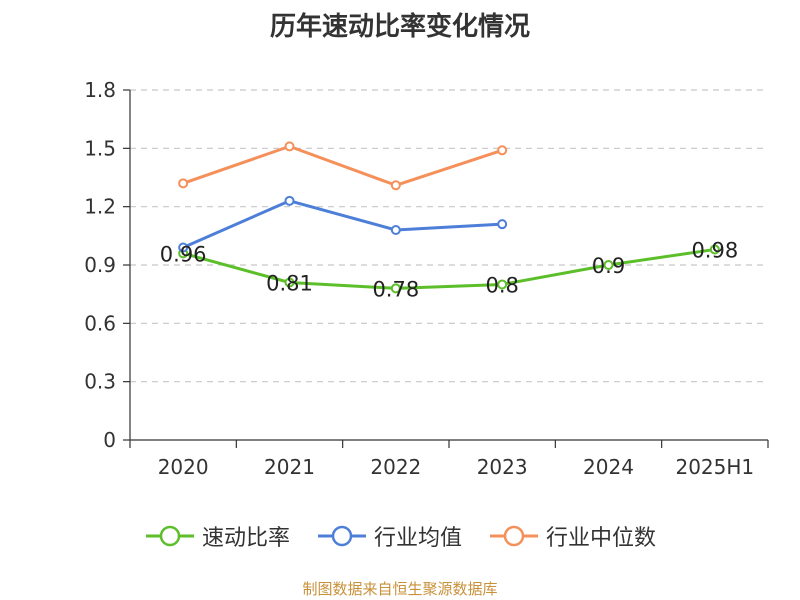 The image size is (800, 600). I want to click on legend-item: 速动比率, so click(217, 536).